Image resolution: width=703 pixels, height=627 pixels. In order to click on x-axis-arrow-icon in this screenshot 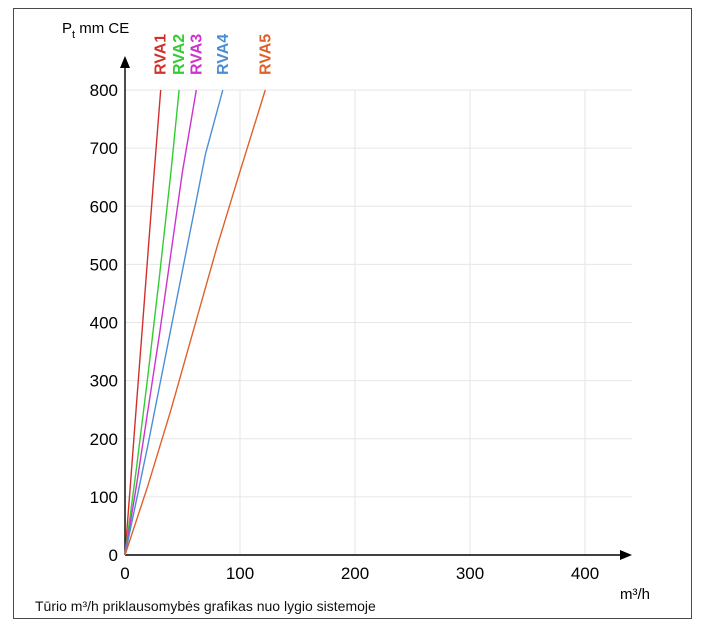, I will do `click(626, 555)`.